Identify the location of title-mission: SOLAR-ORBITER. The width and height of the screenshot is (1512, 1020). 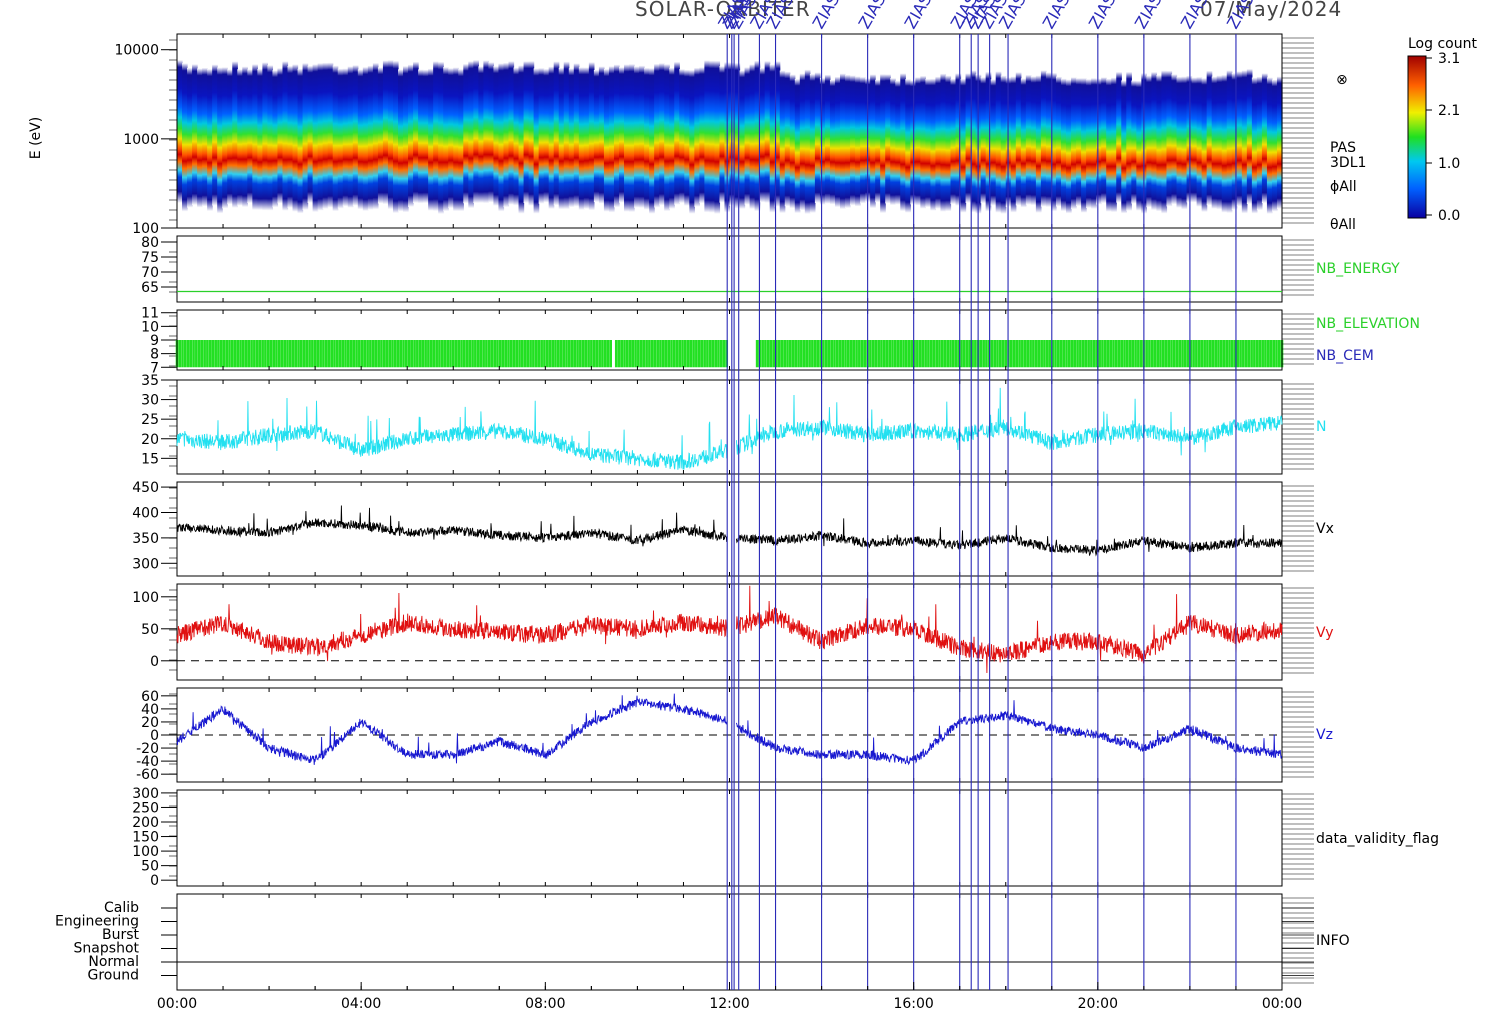
(723, 10).